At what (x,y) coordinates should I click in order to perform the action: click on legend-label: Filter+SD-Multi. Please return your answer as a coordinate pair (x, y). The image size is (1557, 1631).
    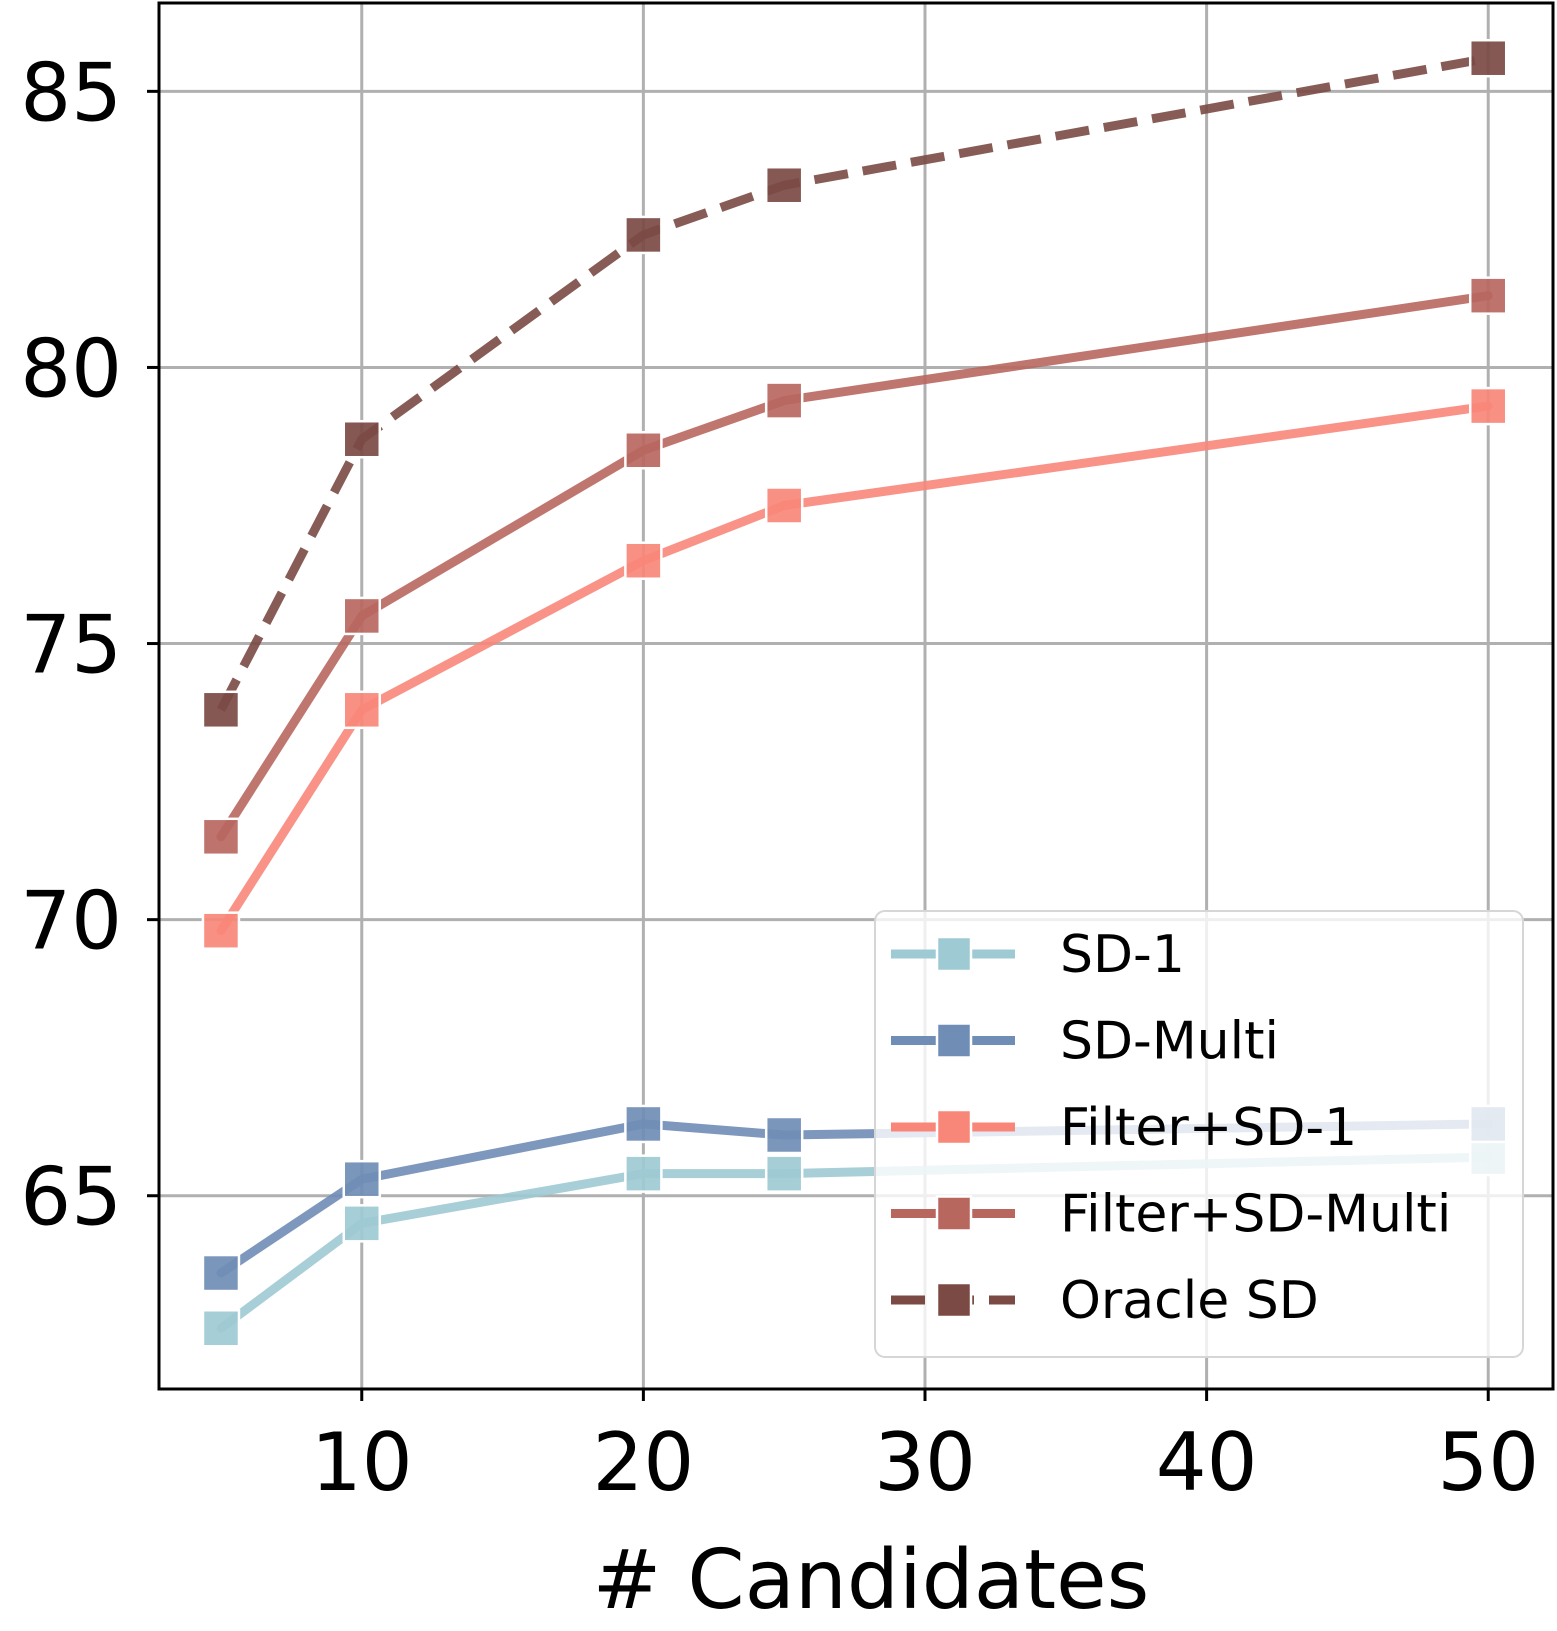
    Looking at the image, I should click on (1255, 1215).